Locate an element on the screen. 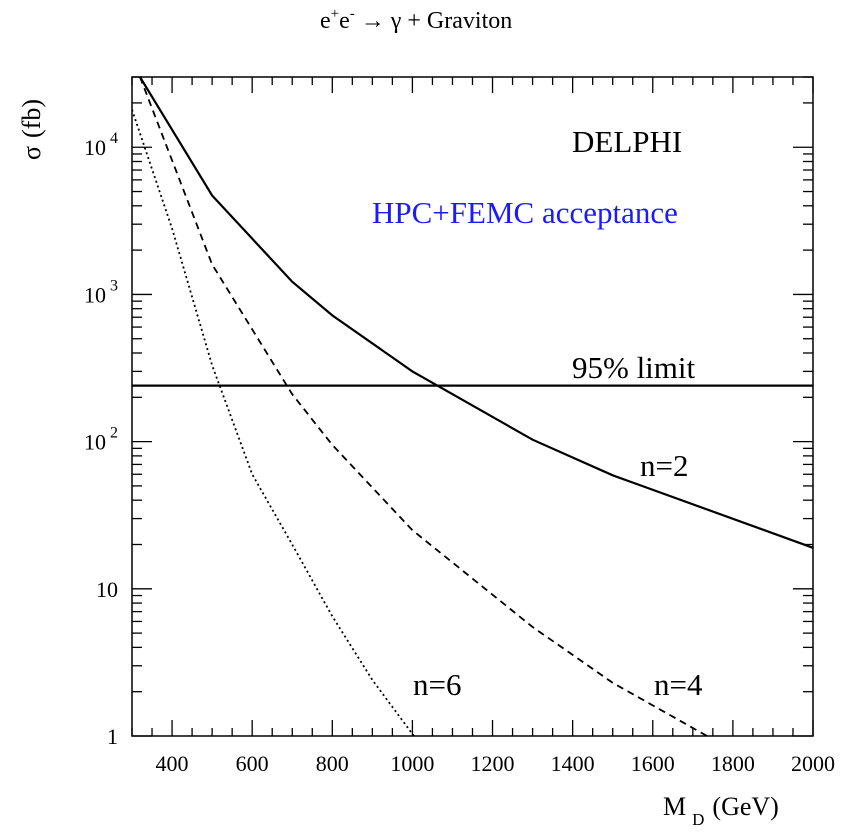  x-tick-label: 2000 is located at coordinates (813, 763).